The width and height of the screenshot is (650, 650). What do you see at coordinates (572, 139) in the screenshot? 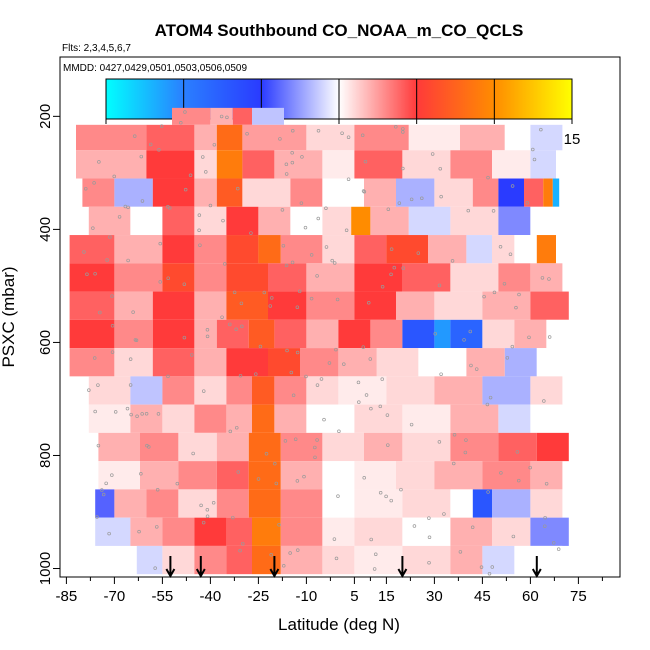
I see `colorbar-tick-label: 15` at bounding box center [572, 139].